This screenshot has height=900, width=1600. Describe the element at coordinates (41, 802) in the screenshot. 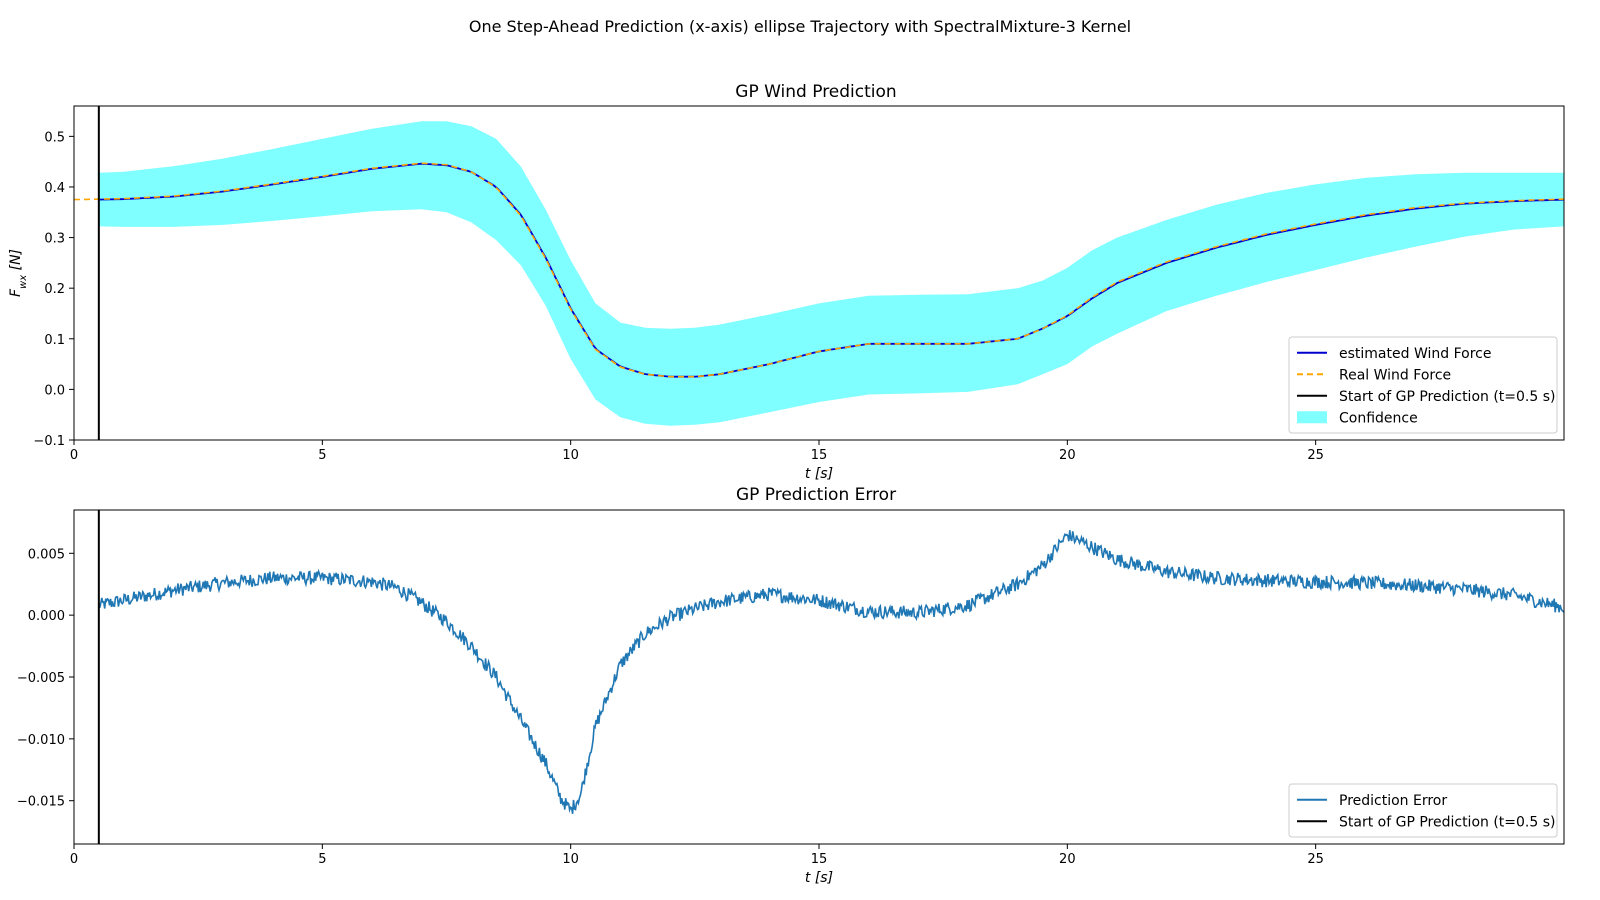

I see `y-tick-label: −0.015` at that location.